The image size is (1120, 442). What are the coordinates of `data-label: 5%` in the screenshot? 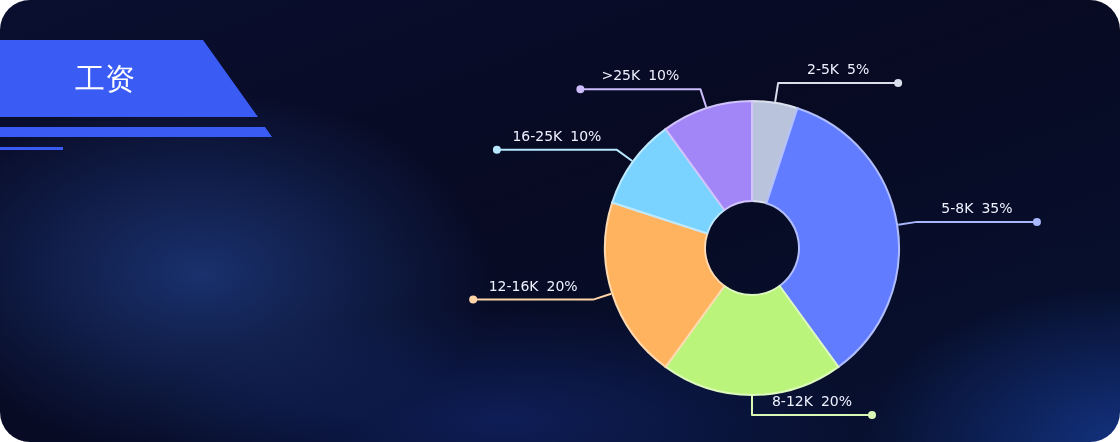 It's located at (858, 69).